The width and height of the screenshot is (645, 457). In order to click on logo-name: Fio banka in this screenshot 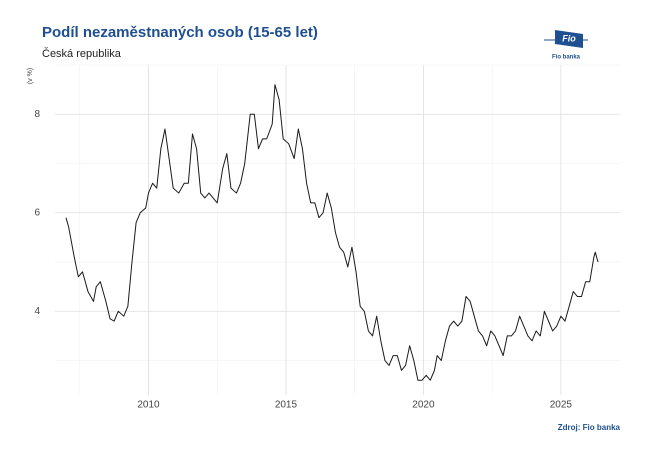, I will do `click(566, 58)`.